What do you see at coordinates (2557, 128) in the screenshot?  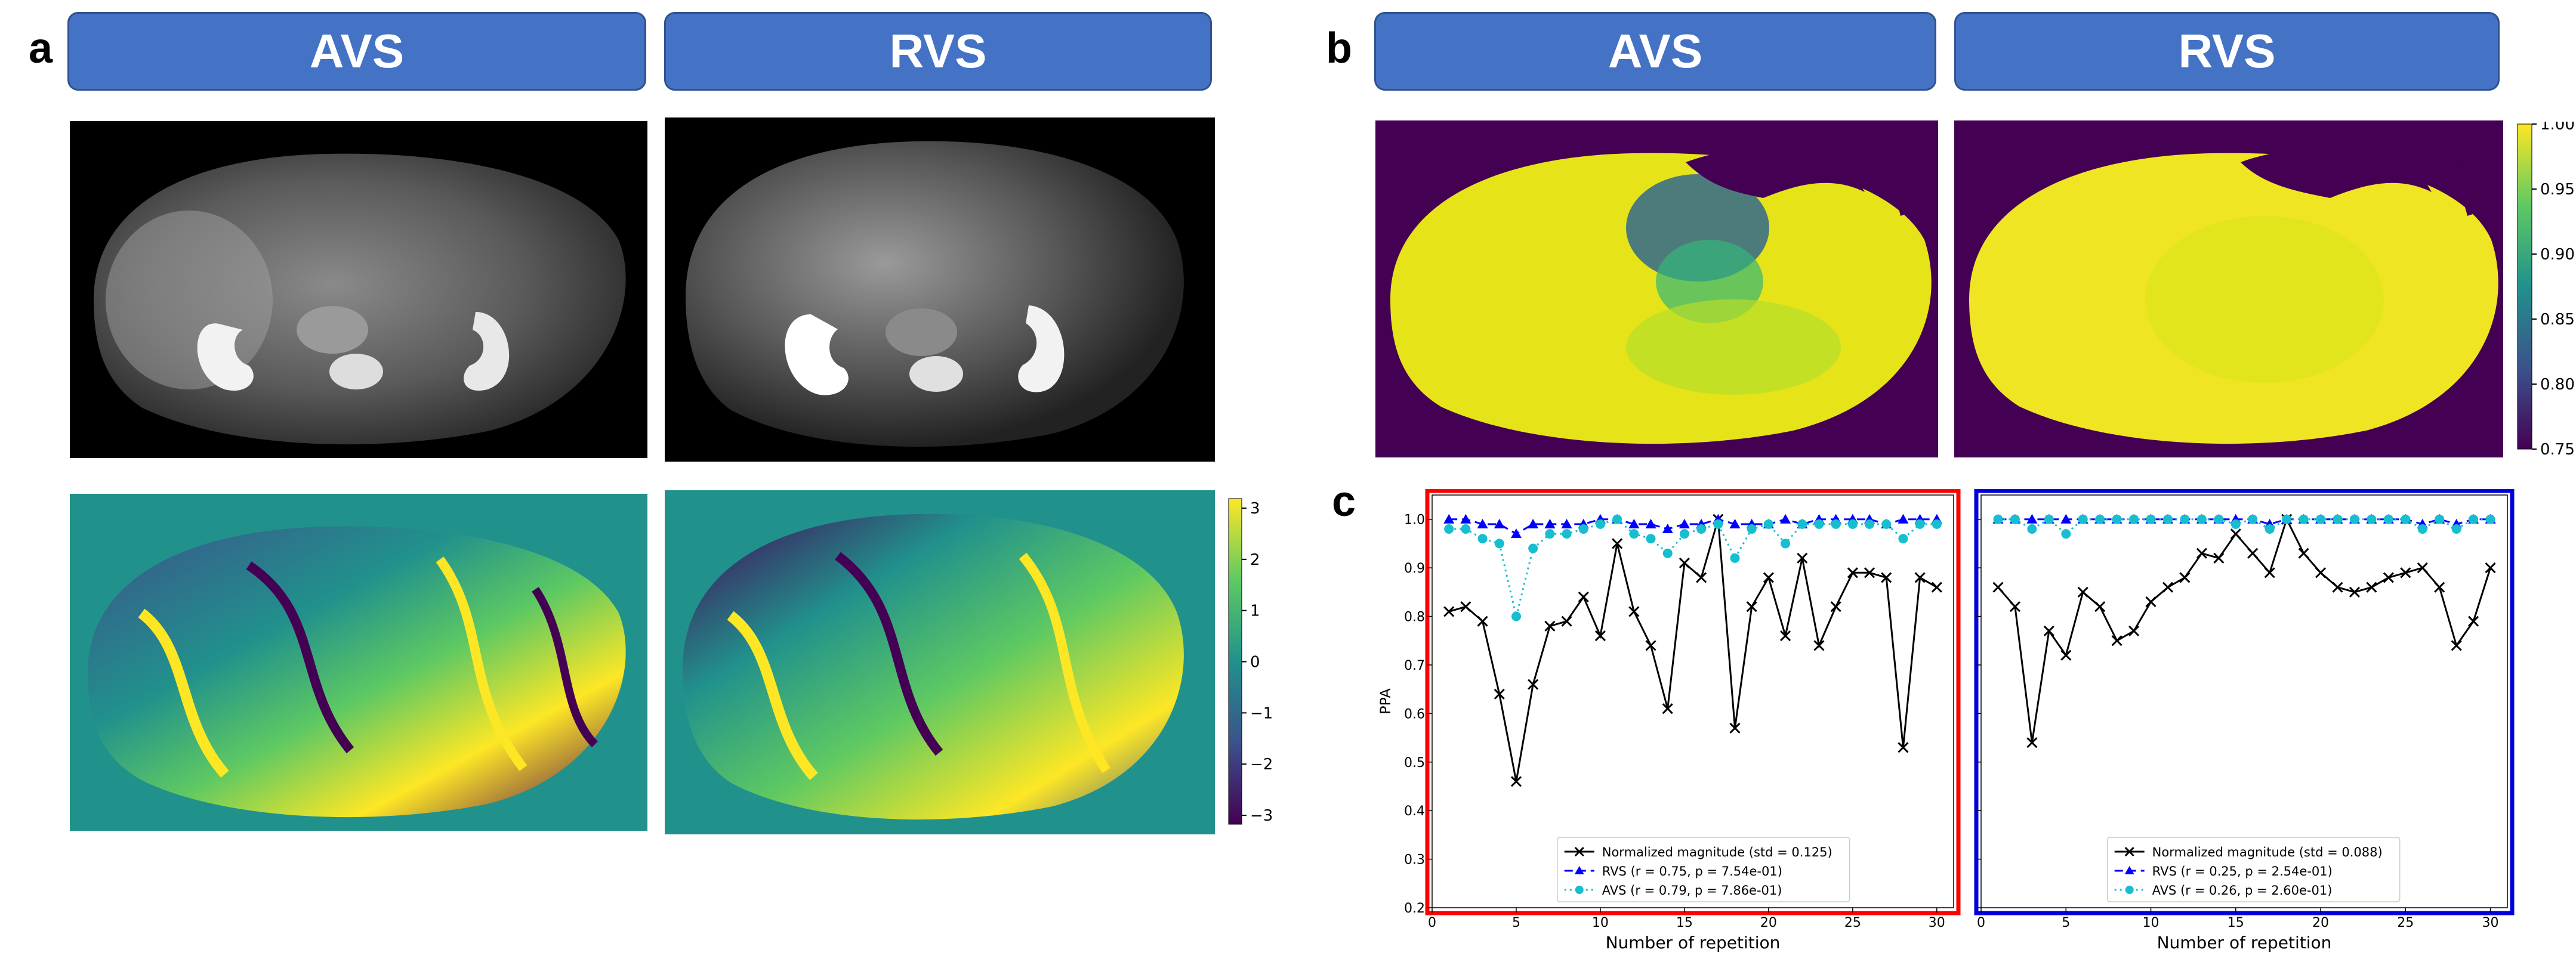 I see `colorbar-tick-label: 1.00` at bounding box center [2557, 128].